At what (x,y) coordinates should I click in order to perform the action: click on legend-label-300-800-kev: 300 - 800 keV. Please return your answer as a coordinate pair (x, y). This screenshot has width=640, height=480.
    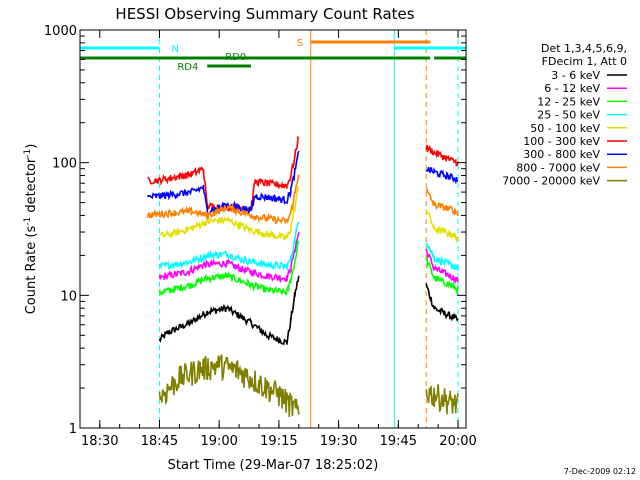
    Looking at the image, I should click on (561, 154).